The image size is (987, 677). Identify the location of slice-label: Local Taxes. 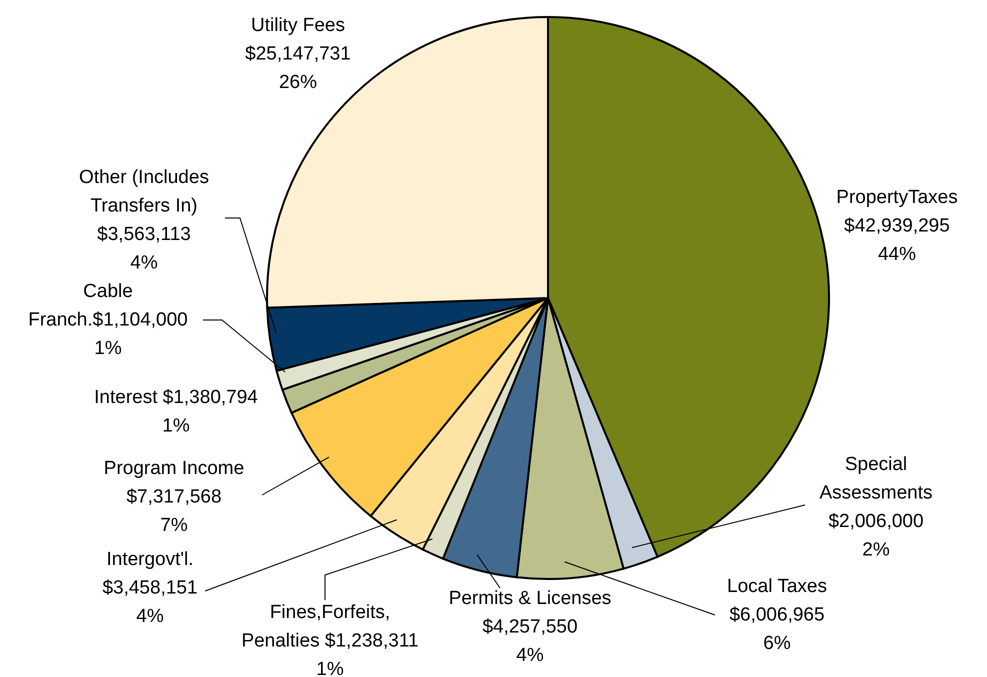
(777, 586).